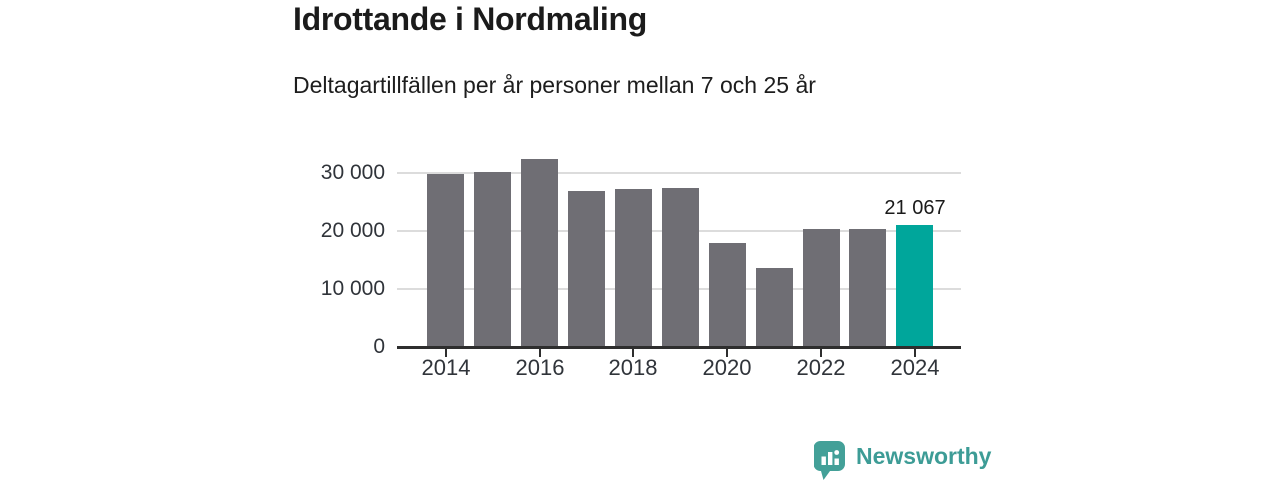  I want to click on x-axis-tick-label-2020: 2020, so click(727, 367).